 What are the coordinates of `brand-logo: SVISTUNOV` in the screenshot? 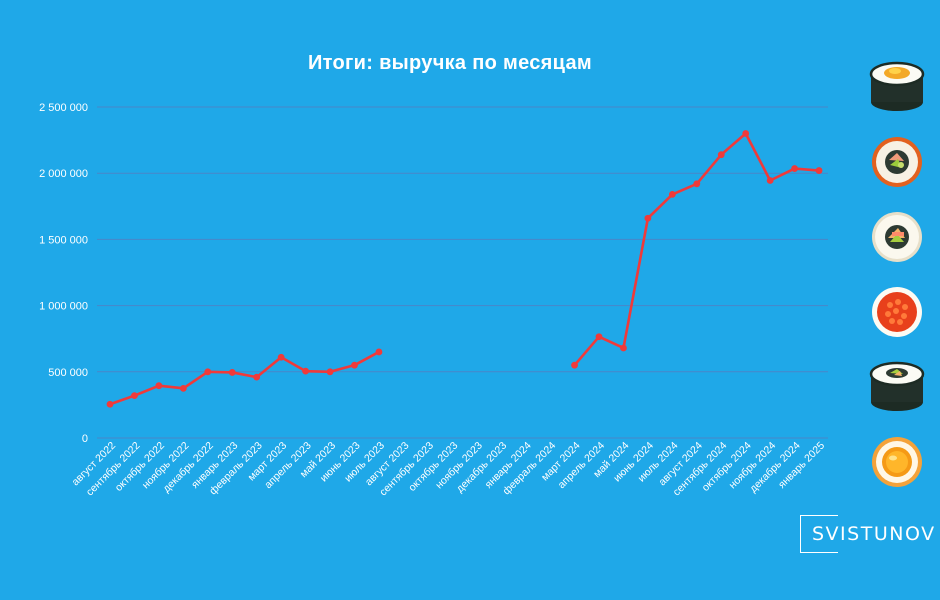 It's located at (867, 534).